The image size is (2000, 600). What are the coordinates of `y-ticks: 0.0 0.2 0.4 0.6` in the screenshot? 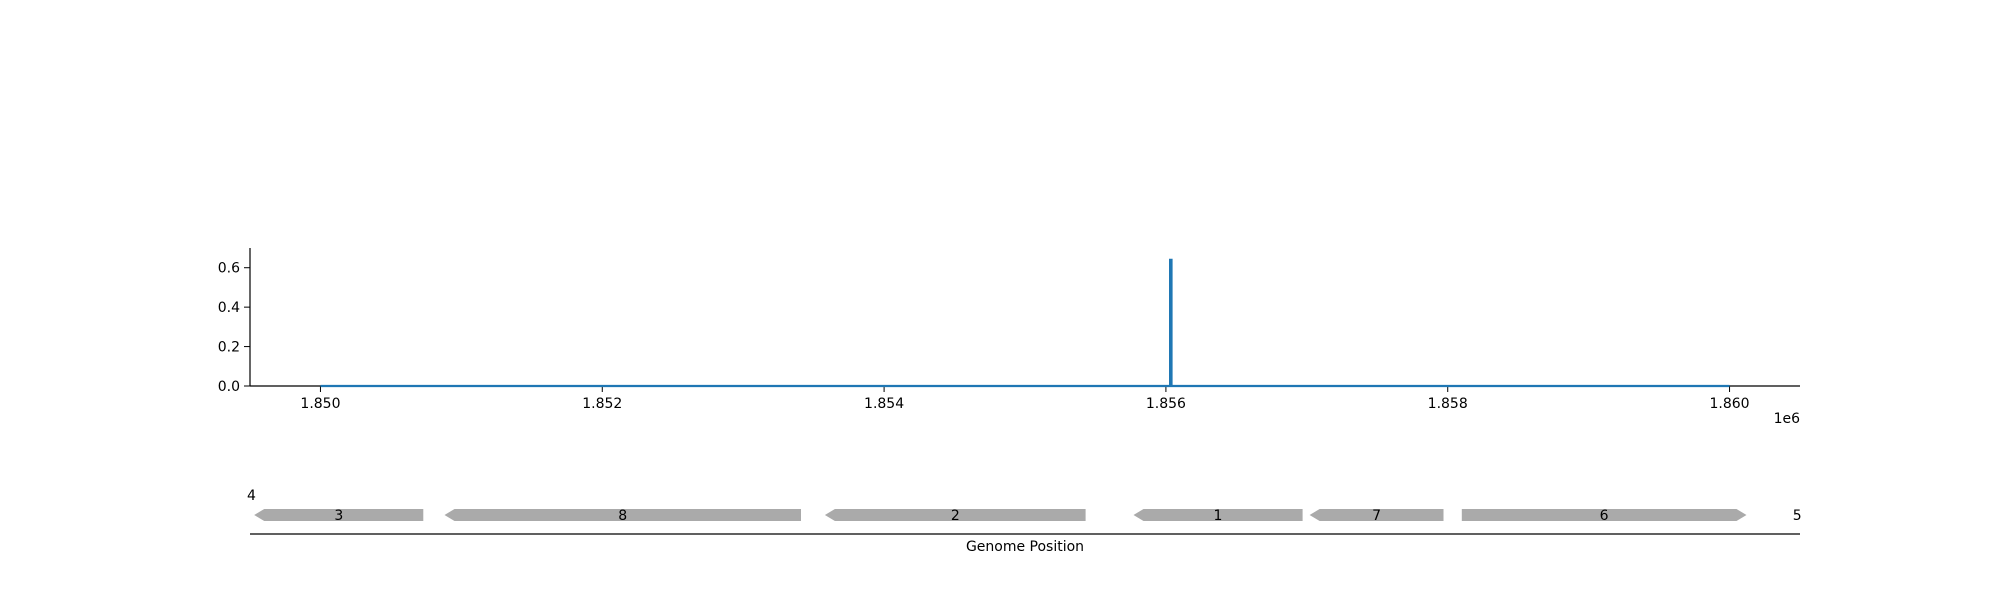 It's located at (234, 328).